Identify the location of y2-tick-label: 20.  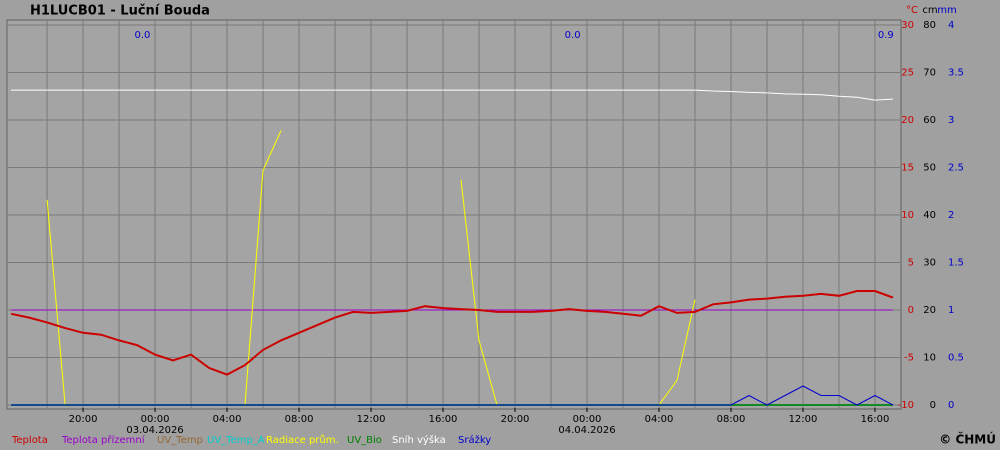
(929, 310).